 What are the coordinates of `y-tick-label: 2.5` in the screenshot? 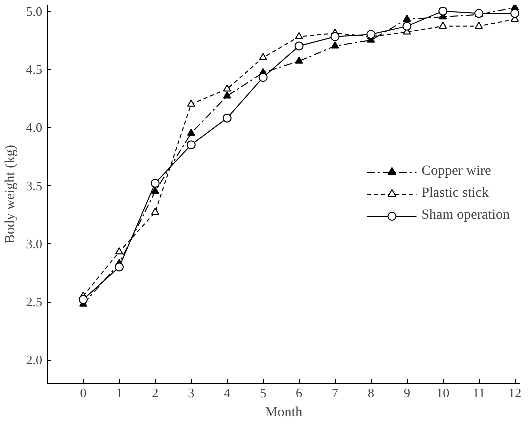 It's located at (34, 302).